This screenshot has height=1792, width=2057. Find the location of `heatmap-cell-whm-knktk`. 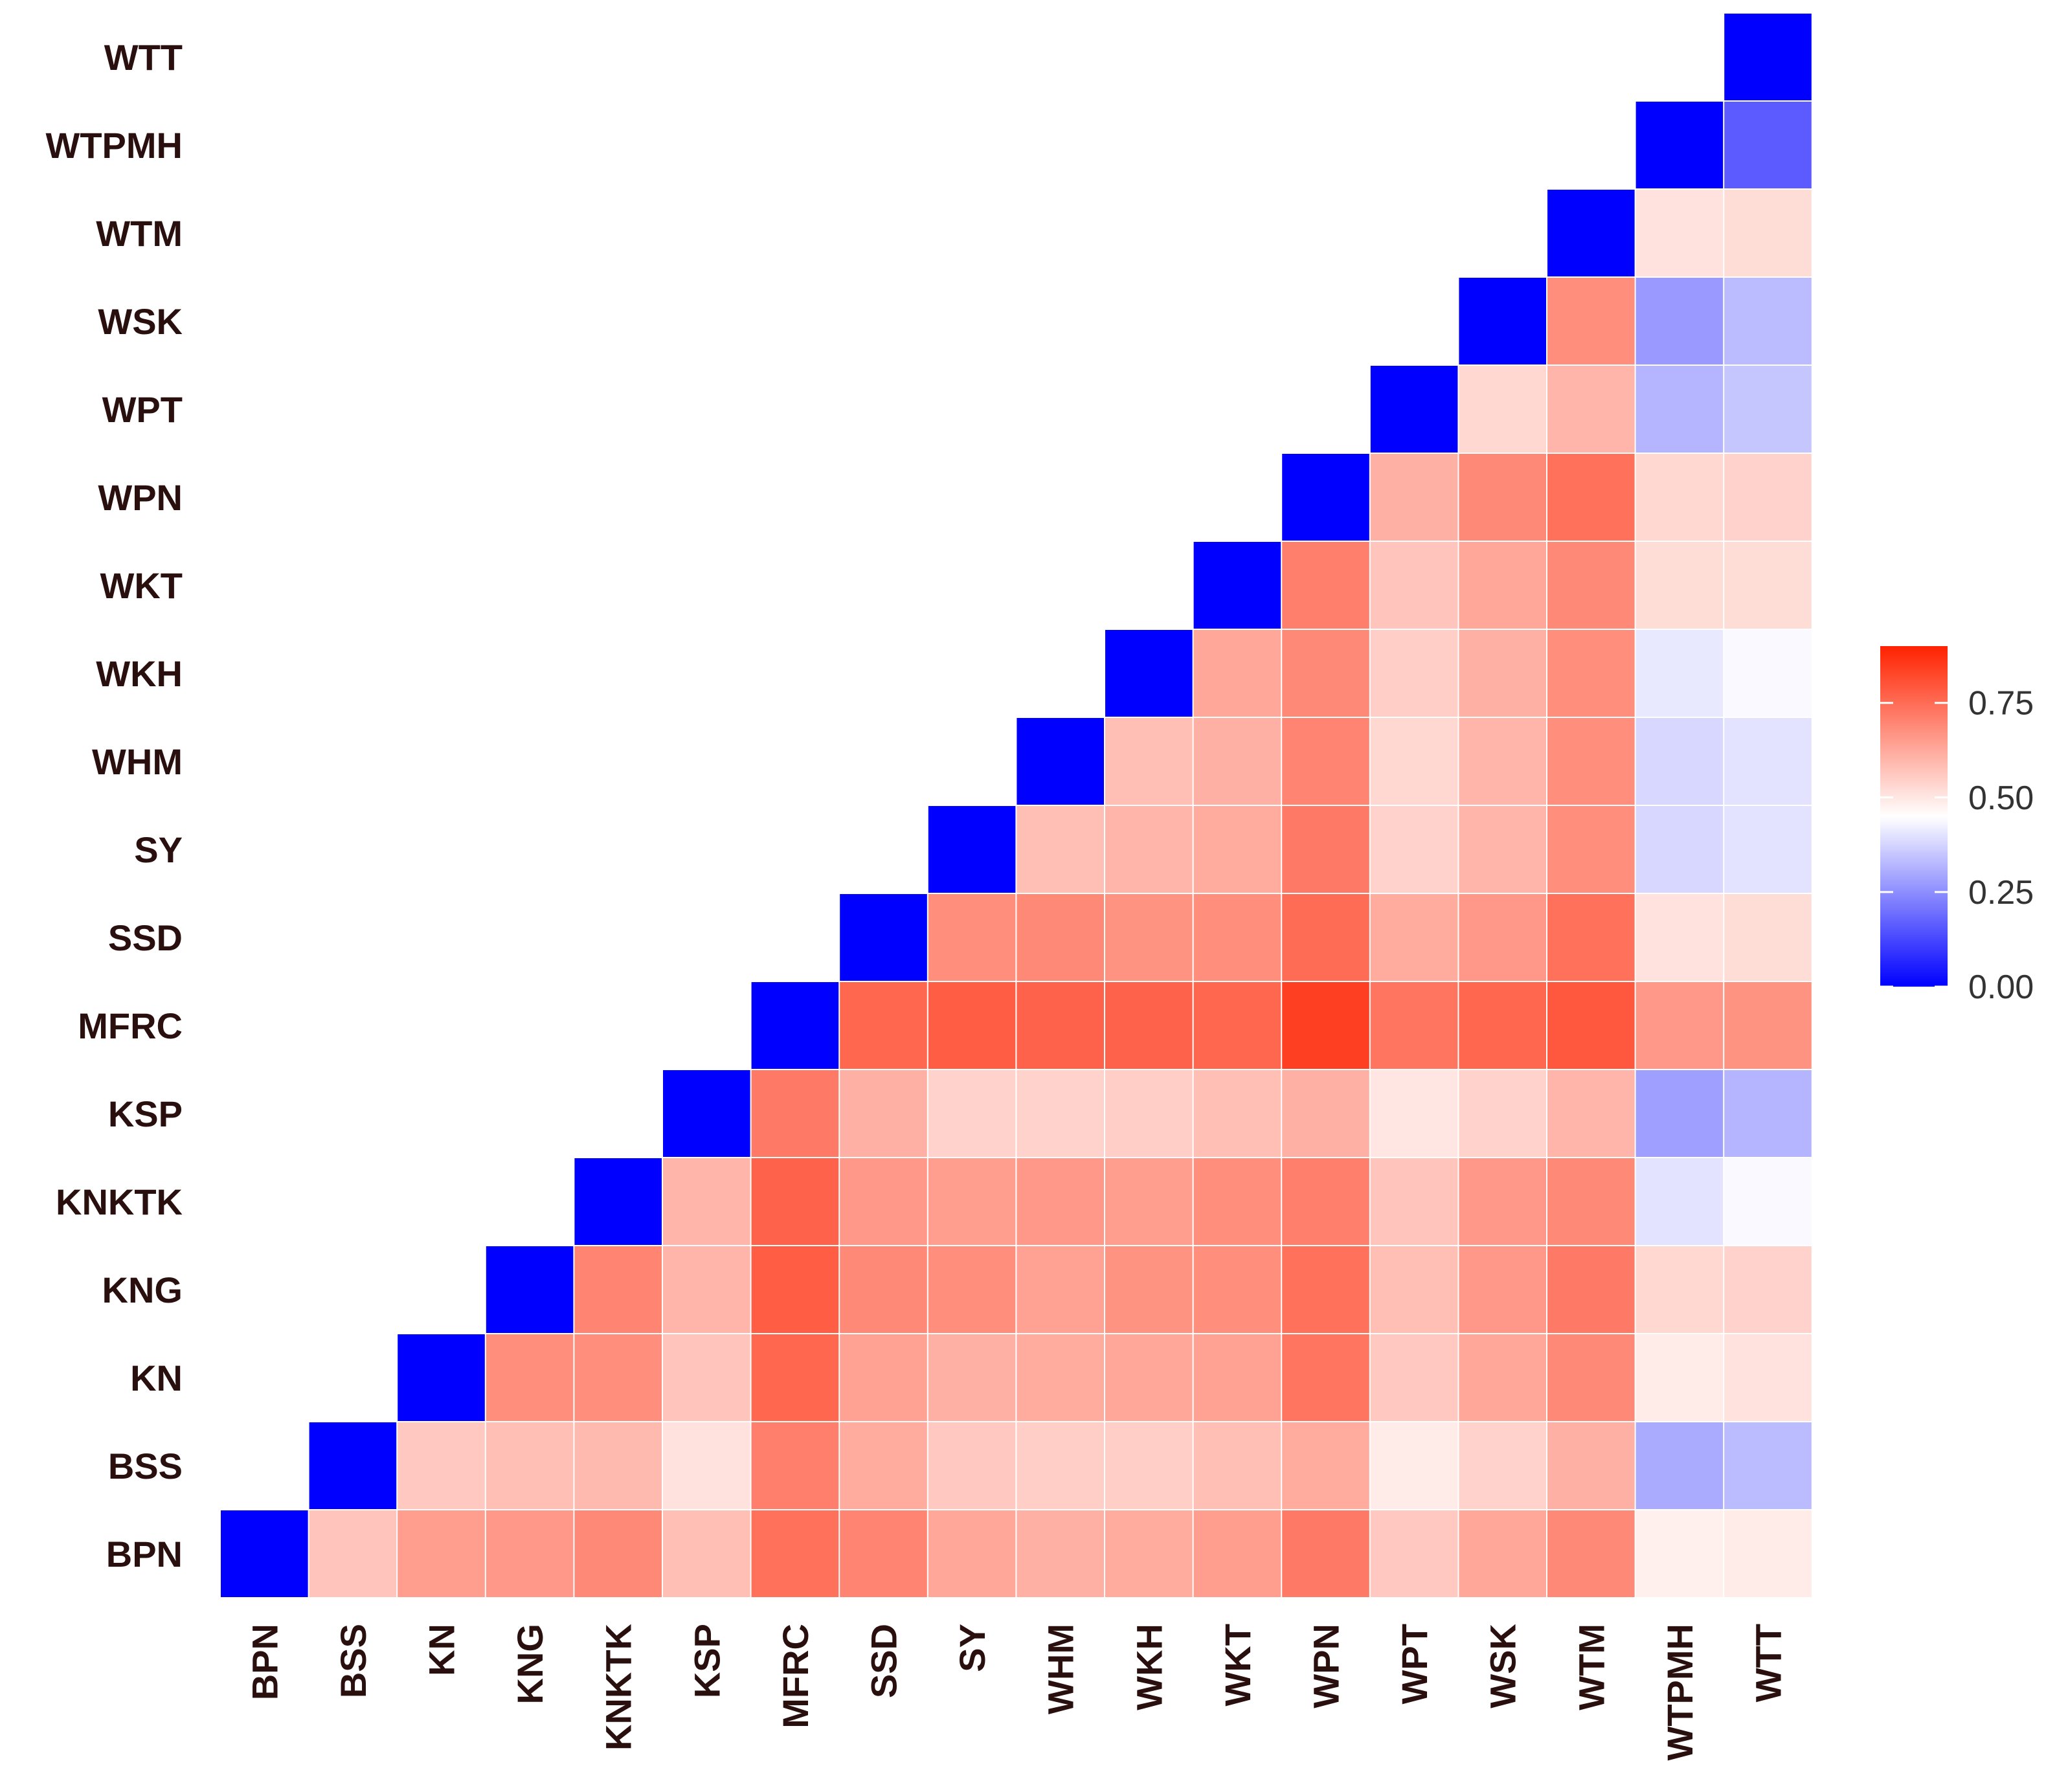

heatmap-cell-whm-knktk is located at coordinates (1060, 1201).